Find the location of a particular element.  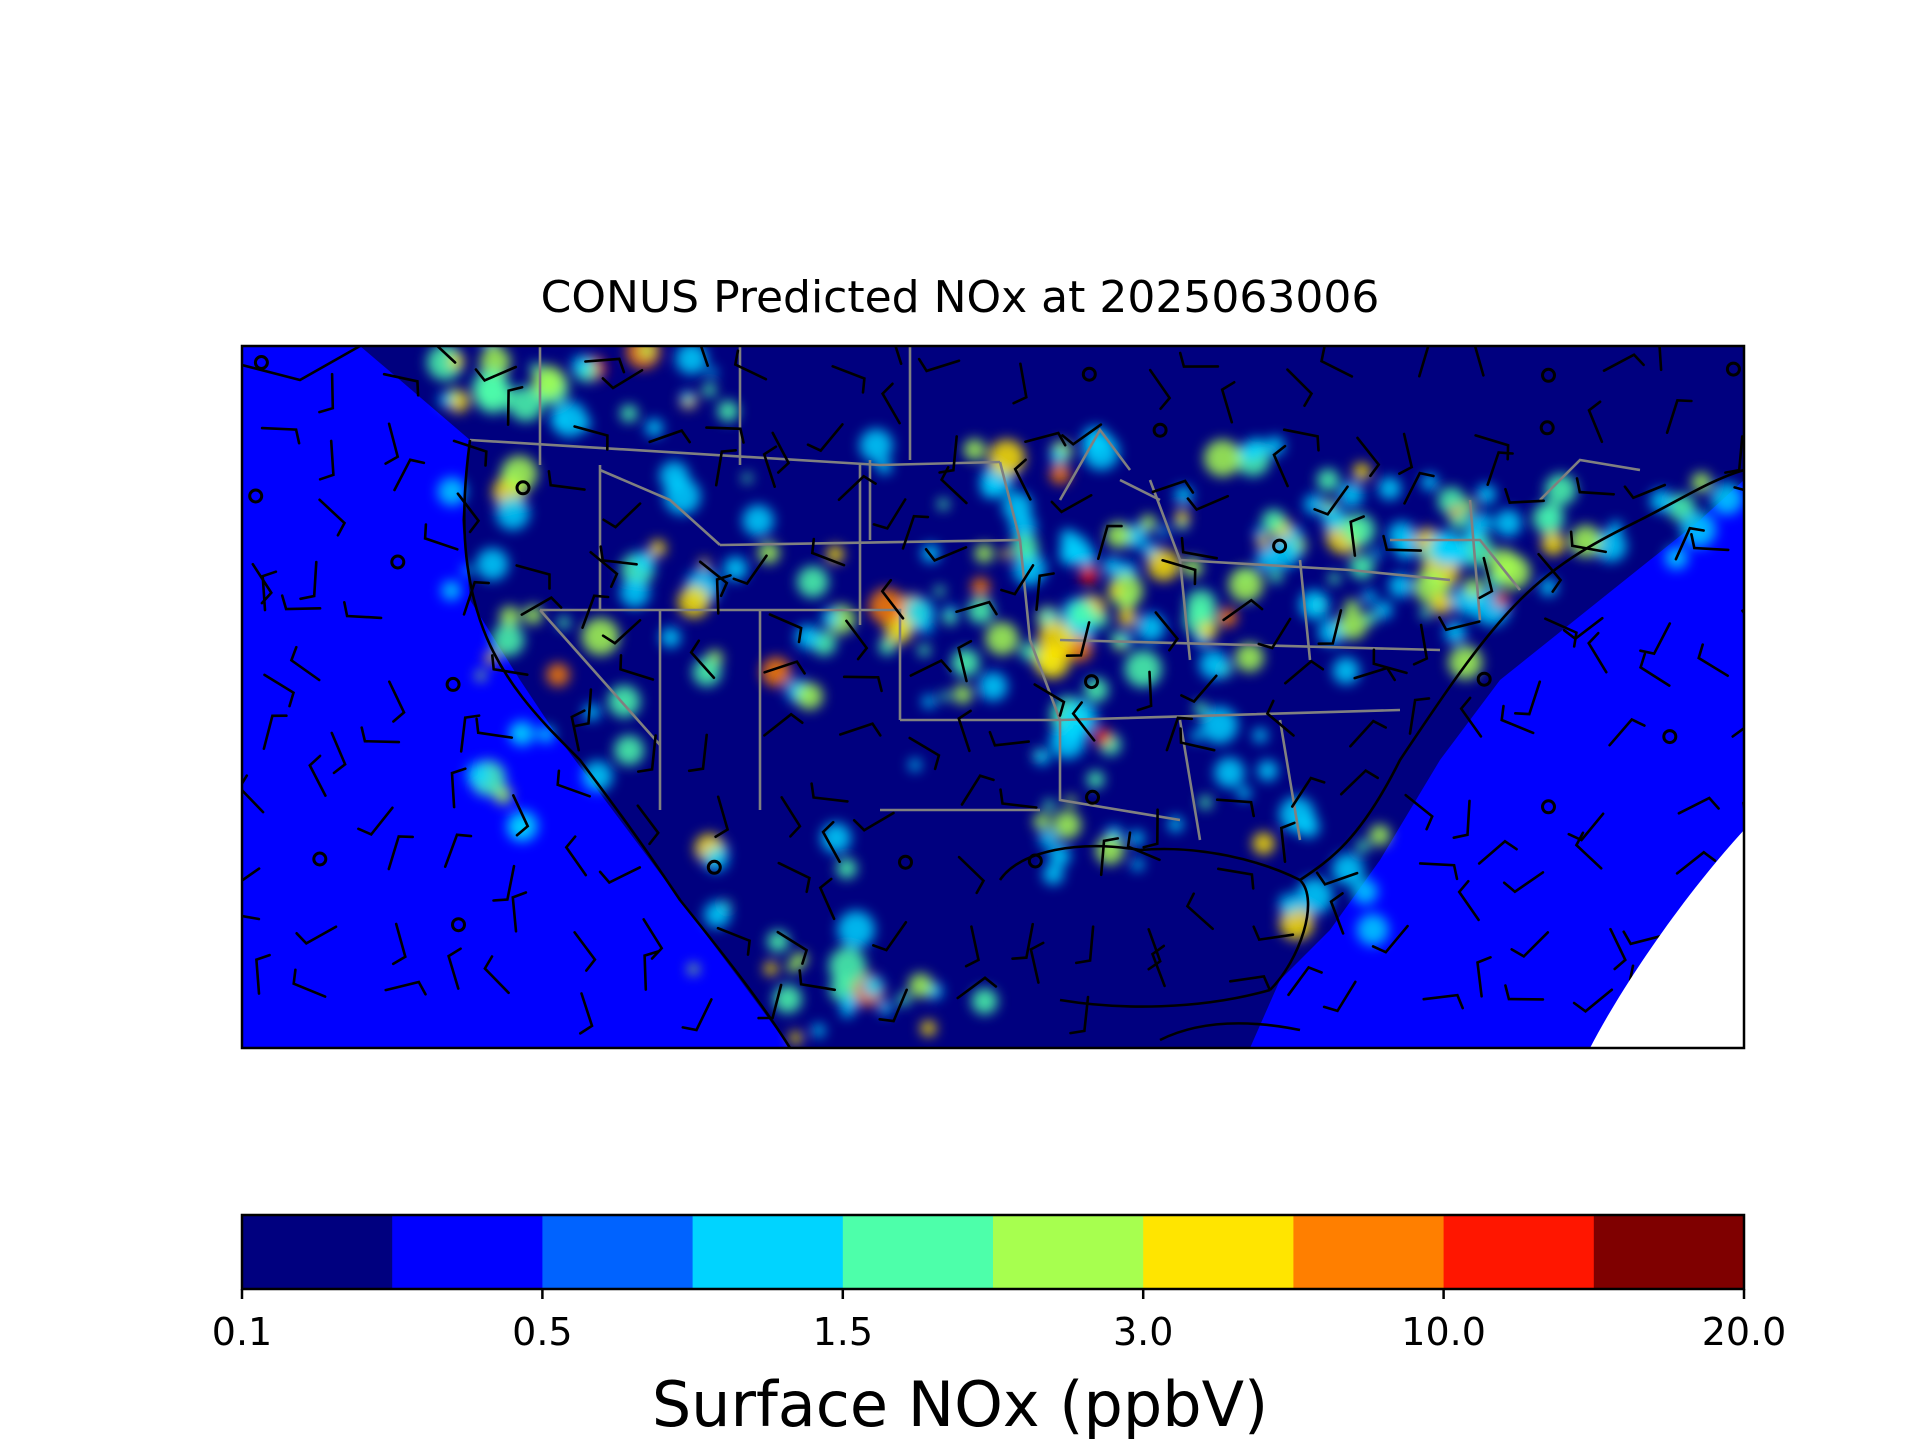

no-data-region is located at coordinates (1667, 939).